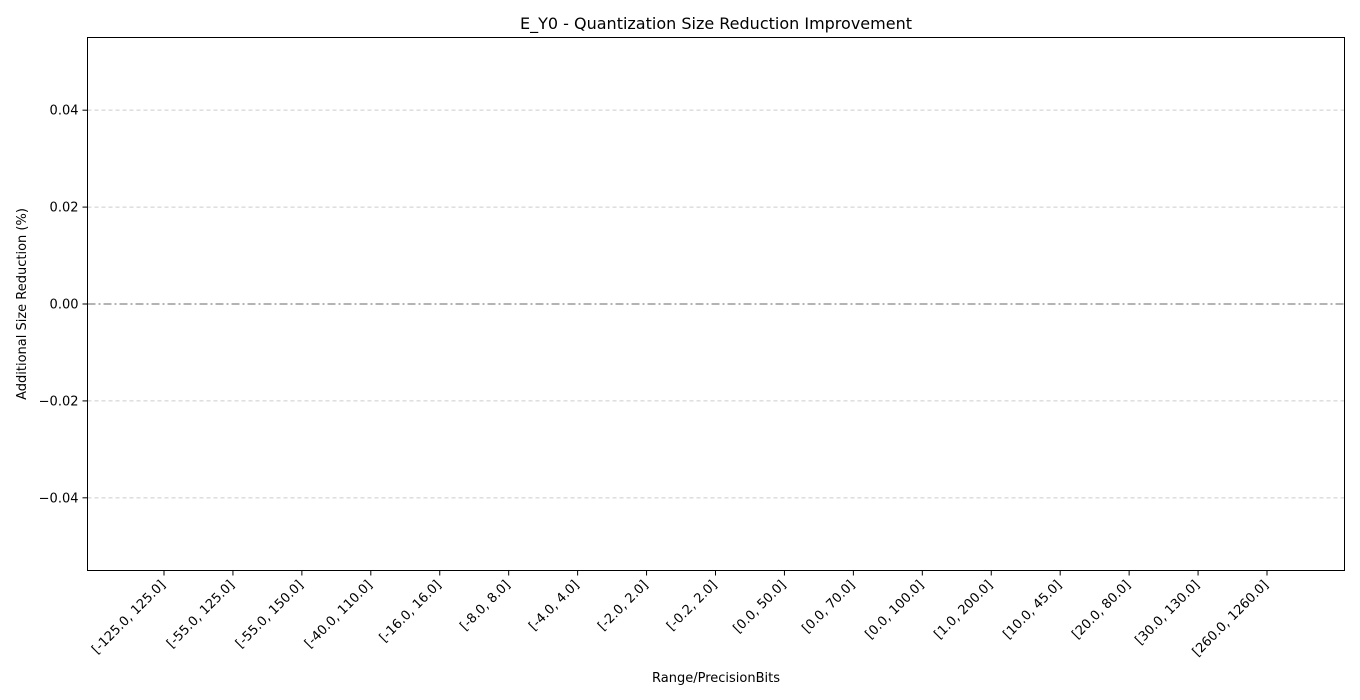 The height and width of the screenshot is (700, 1360). What do you see at coordinates (716, 678) in the screenshot?
I see `x-axis-label: Range/PrecisionBits` at bounding box center [716, 678].